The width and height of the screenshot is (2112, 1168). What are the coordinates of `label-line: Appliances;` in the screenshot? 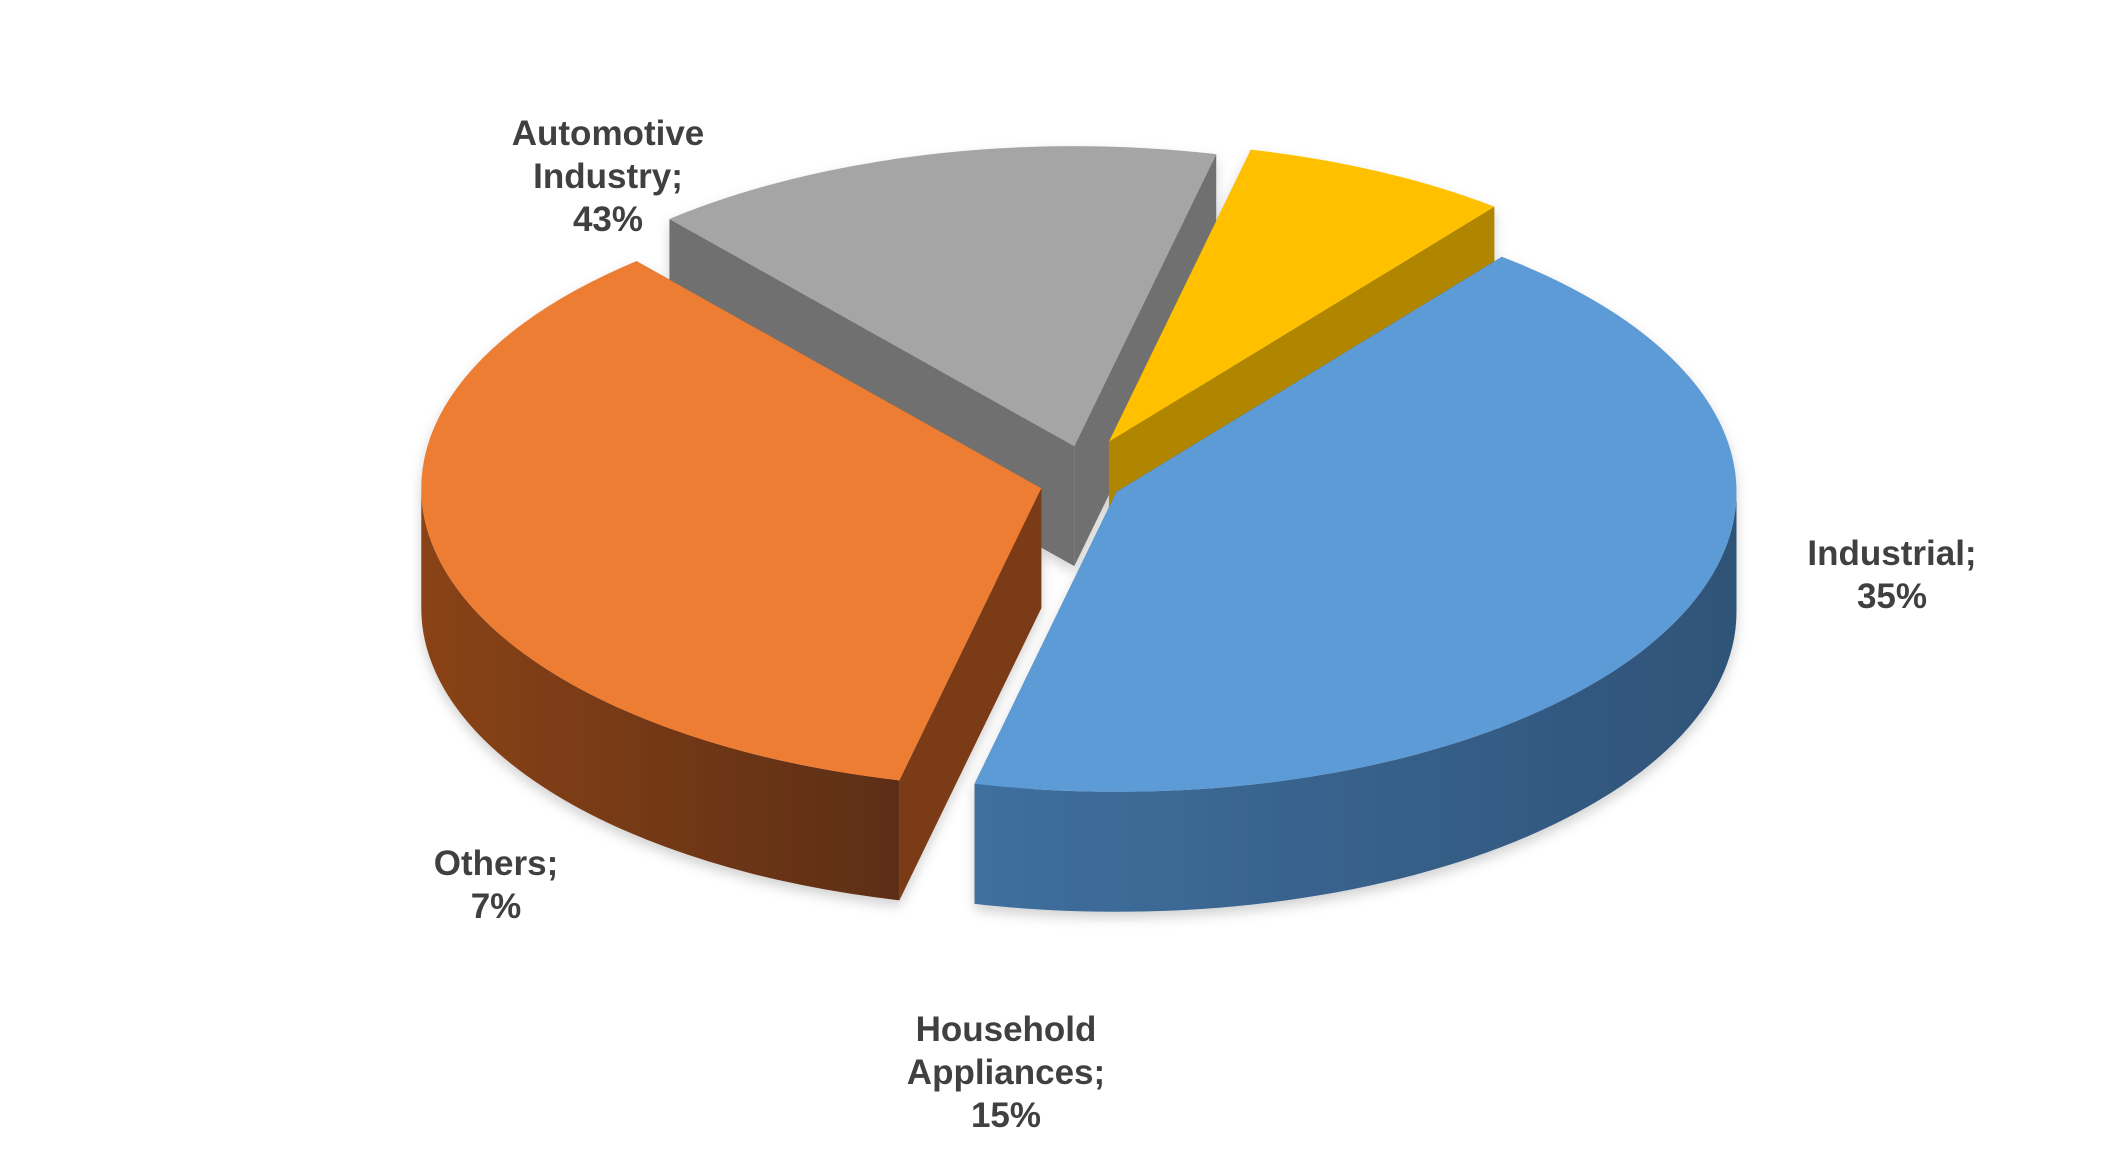 It's located at (1006, 1072).